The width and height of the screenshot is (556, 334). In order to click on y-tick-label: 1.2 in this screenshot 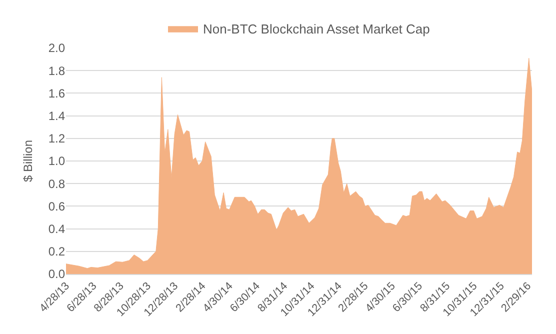, I will do `click(57, 139)`.